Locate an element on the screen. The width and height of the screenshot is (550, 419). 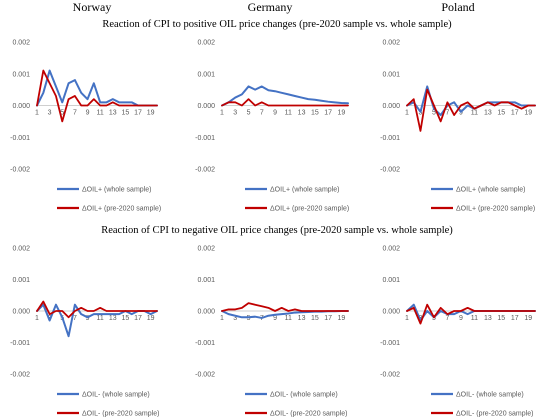
column-title-norway: Norway is located at coordinates (92, 7).